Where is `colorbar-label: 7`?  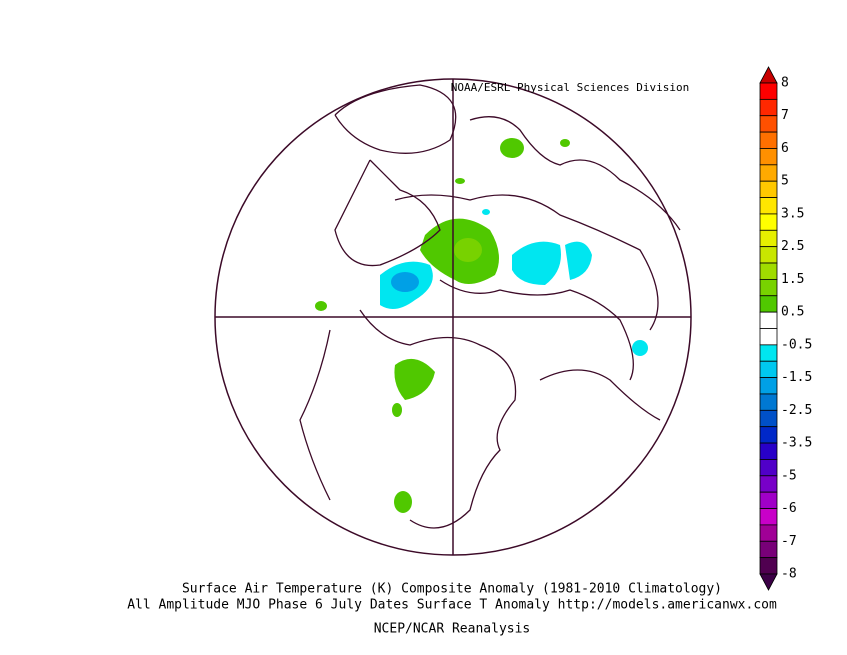 colorbar-label: 7 is located at coordinates (785, 115).